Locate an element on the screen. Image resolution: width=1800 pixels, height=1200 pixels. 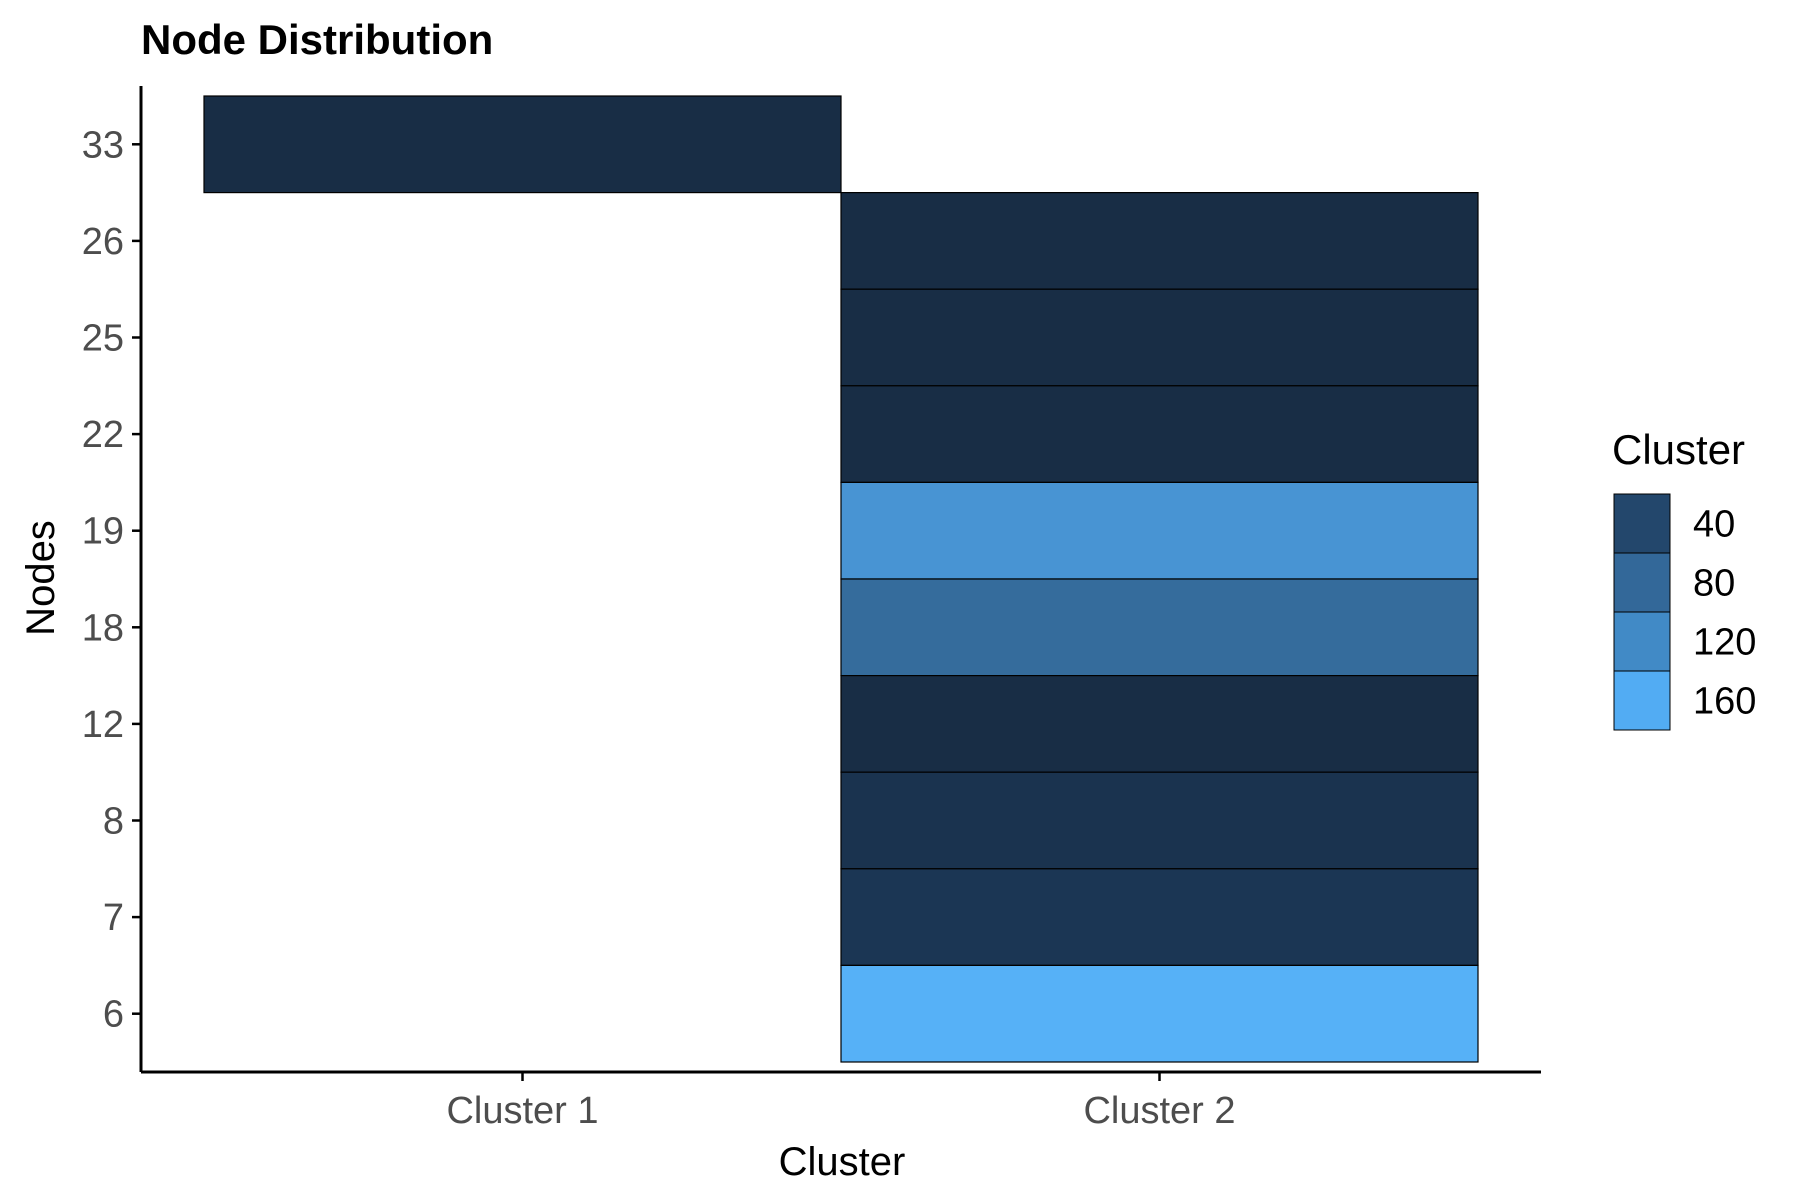
y-tick-label-12: 12 is located at coordinates (103, 725).